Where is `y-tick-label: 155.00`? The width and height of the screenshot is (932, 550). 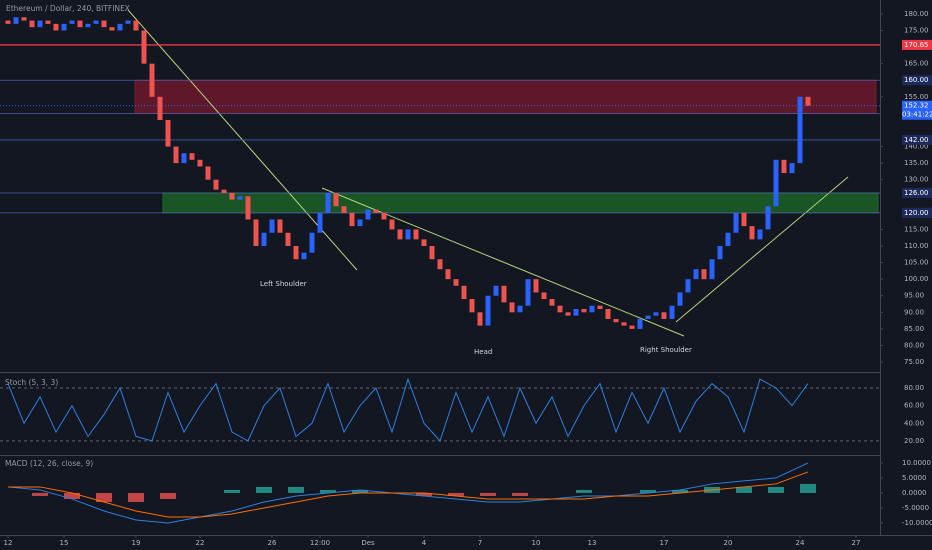 y-tick-label: 155.00 is located at coordinates (916, 97).